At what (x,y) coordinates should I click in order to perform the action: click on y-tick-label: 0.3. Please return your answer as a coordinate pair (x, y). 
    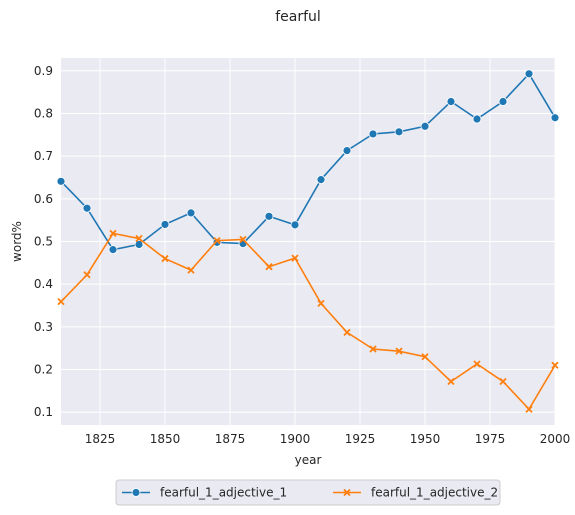
    Looking at the image, I should click on (43, 327).